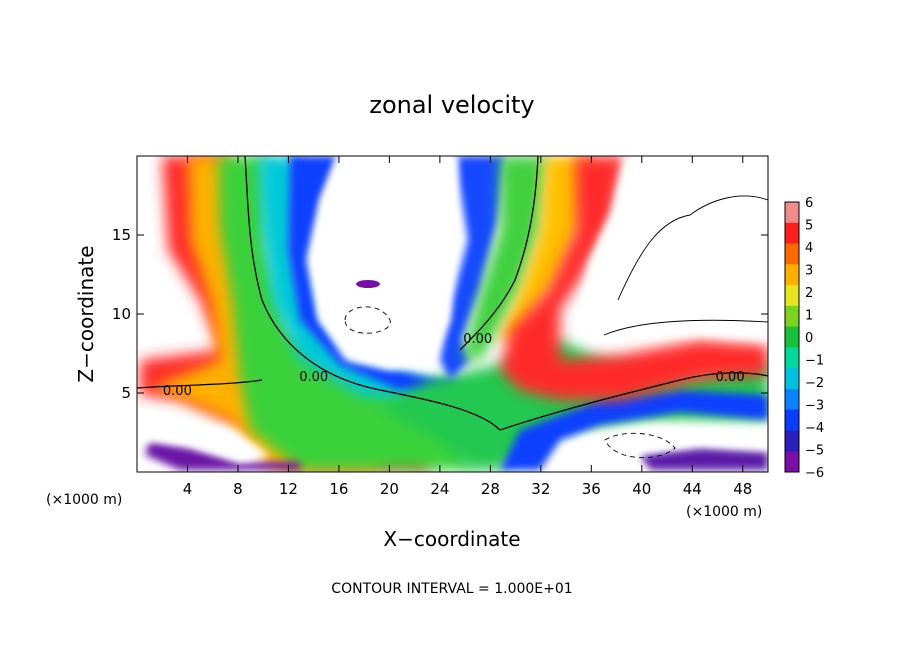 Image resolution: width=904 pixels, height=654 pixels. I want to click on colorbar-label-10: −4, so click(814, 428).